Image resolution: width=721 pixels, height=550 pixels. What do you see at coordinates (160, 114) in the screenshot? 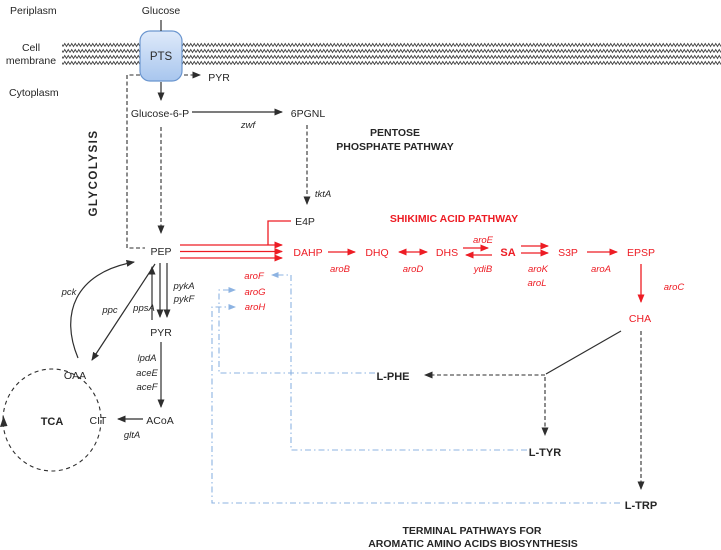
I see `node-glucose-6-p: Glucose-6-P` at bounding box center [160, 114].